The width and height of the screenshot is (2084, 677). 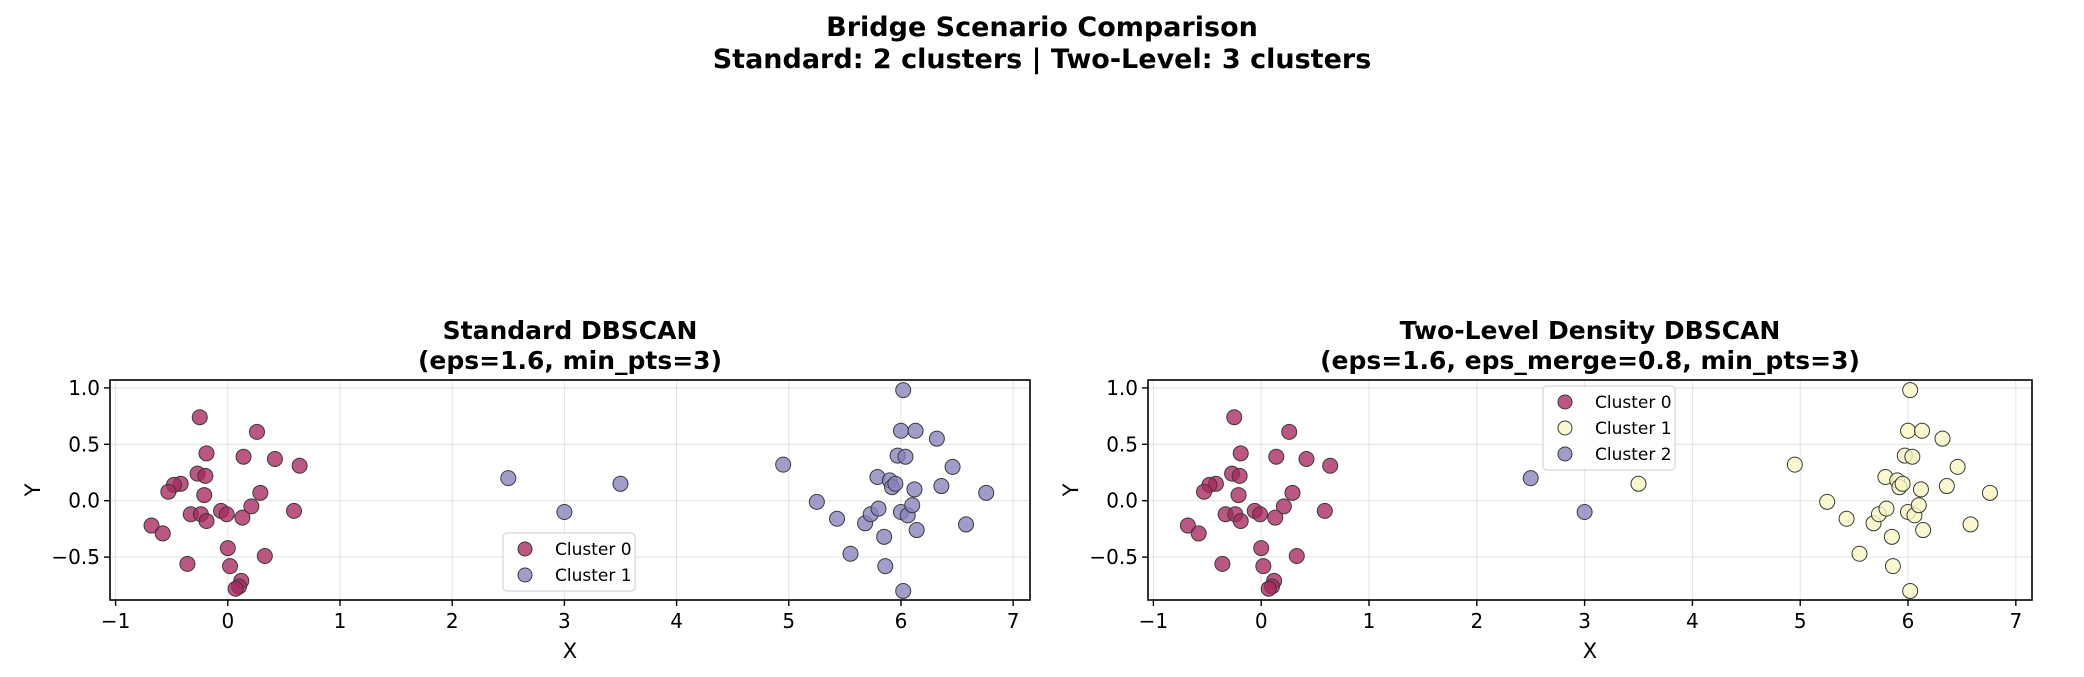 I want to click on x-tick-label: 1, so click(x=1369, y=621).